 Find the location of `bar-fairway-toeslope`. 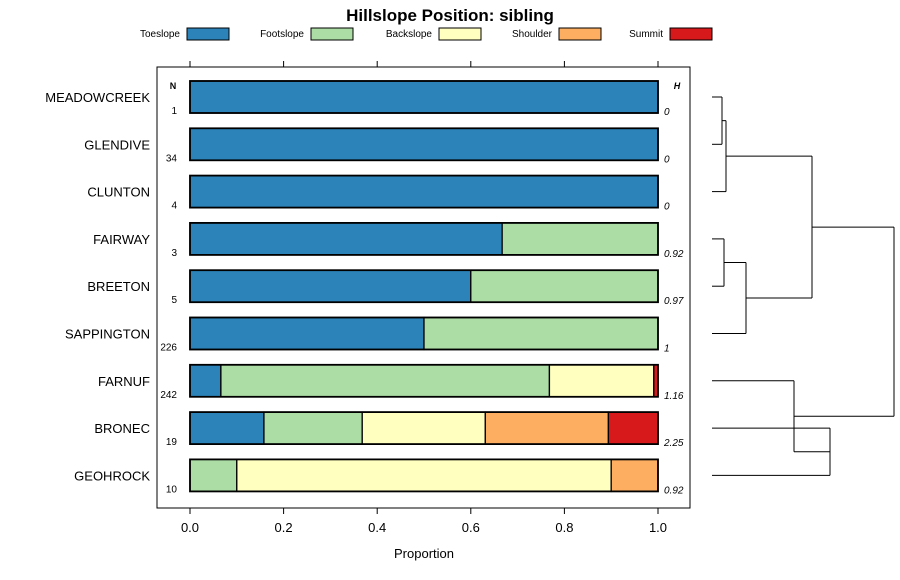

bar-fairway-toeslope is located at coordinates (346, 239).